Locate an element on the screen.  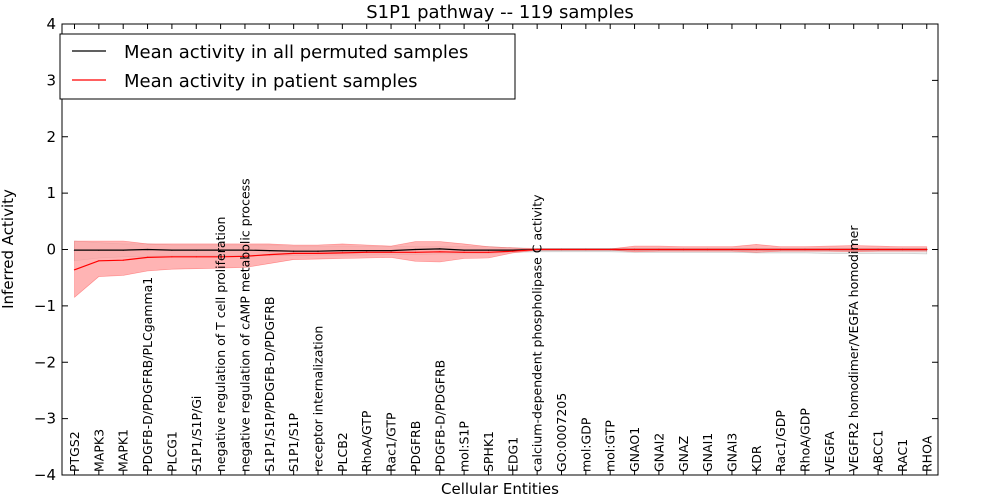
x-tick-label: GNAI3 is located at coordinates (731, 452).